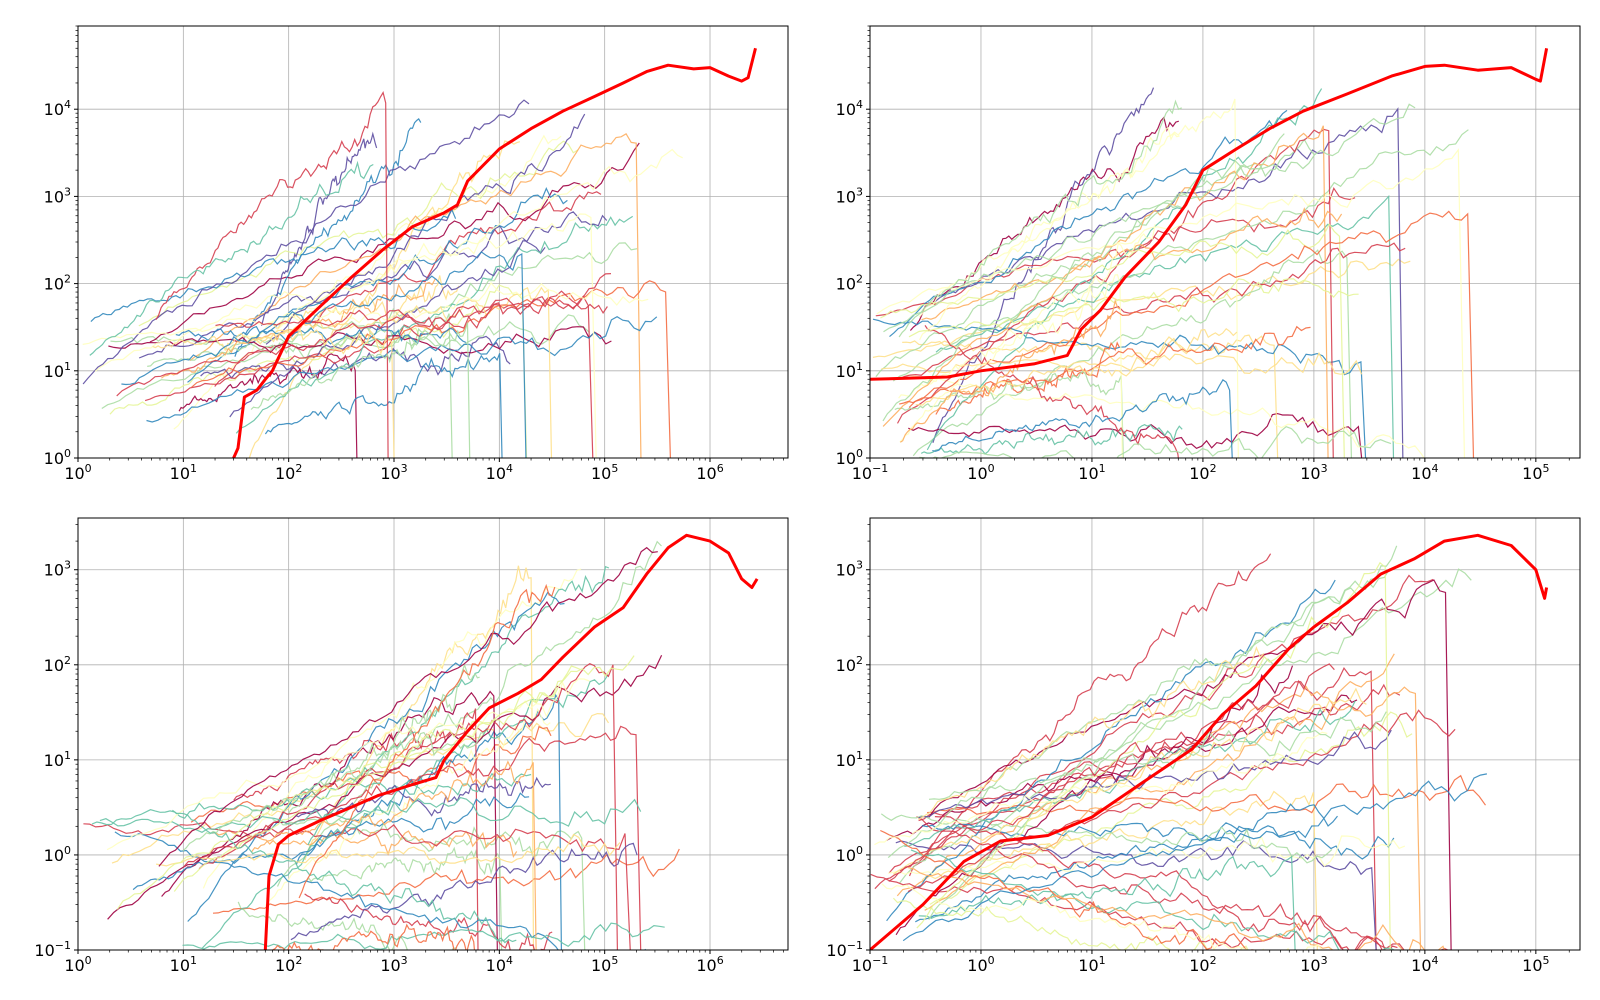  I want to click on x-tick-label: 10⁻¹, so click(870, 964).